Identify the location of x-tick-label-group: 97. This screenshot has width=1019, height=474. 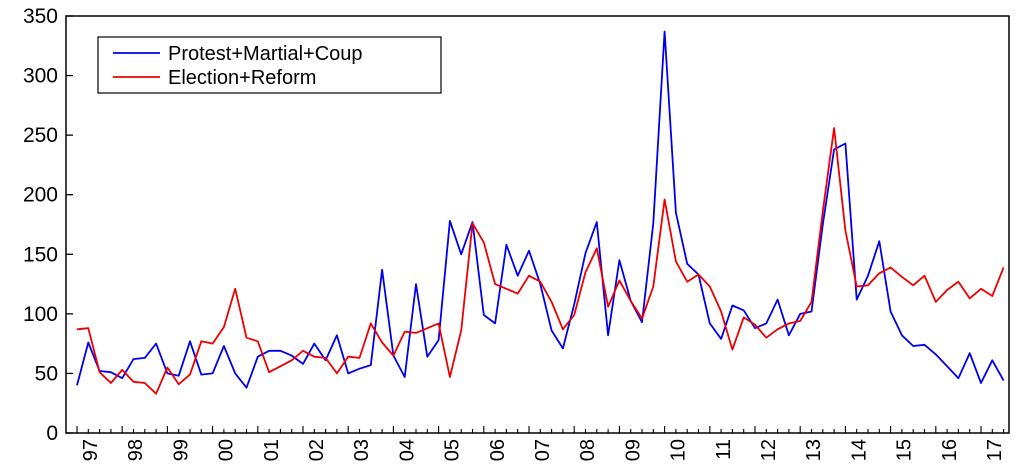
(91, 450).